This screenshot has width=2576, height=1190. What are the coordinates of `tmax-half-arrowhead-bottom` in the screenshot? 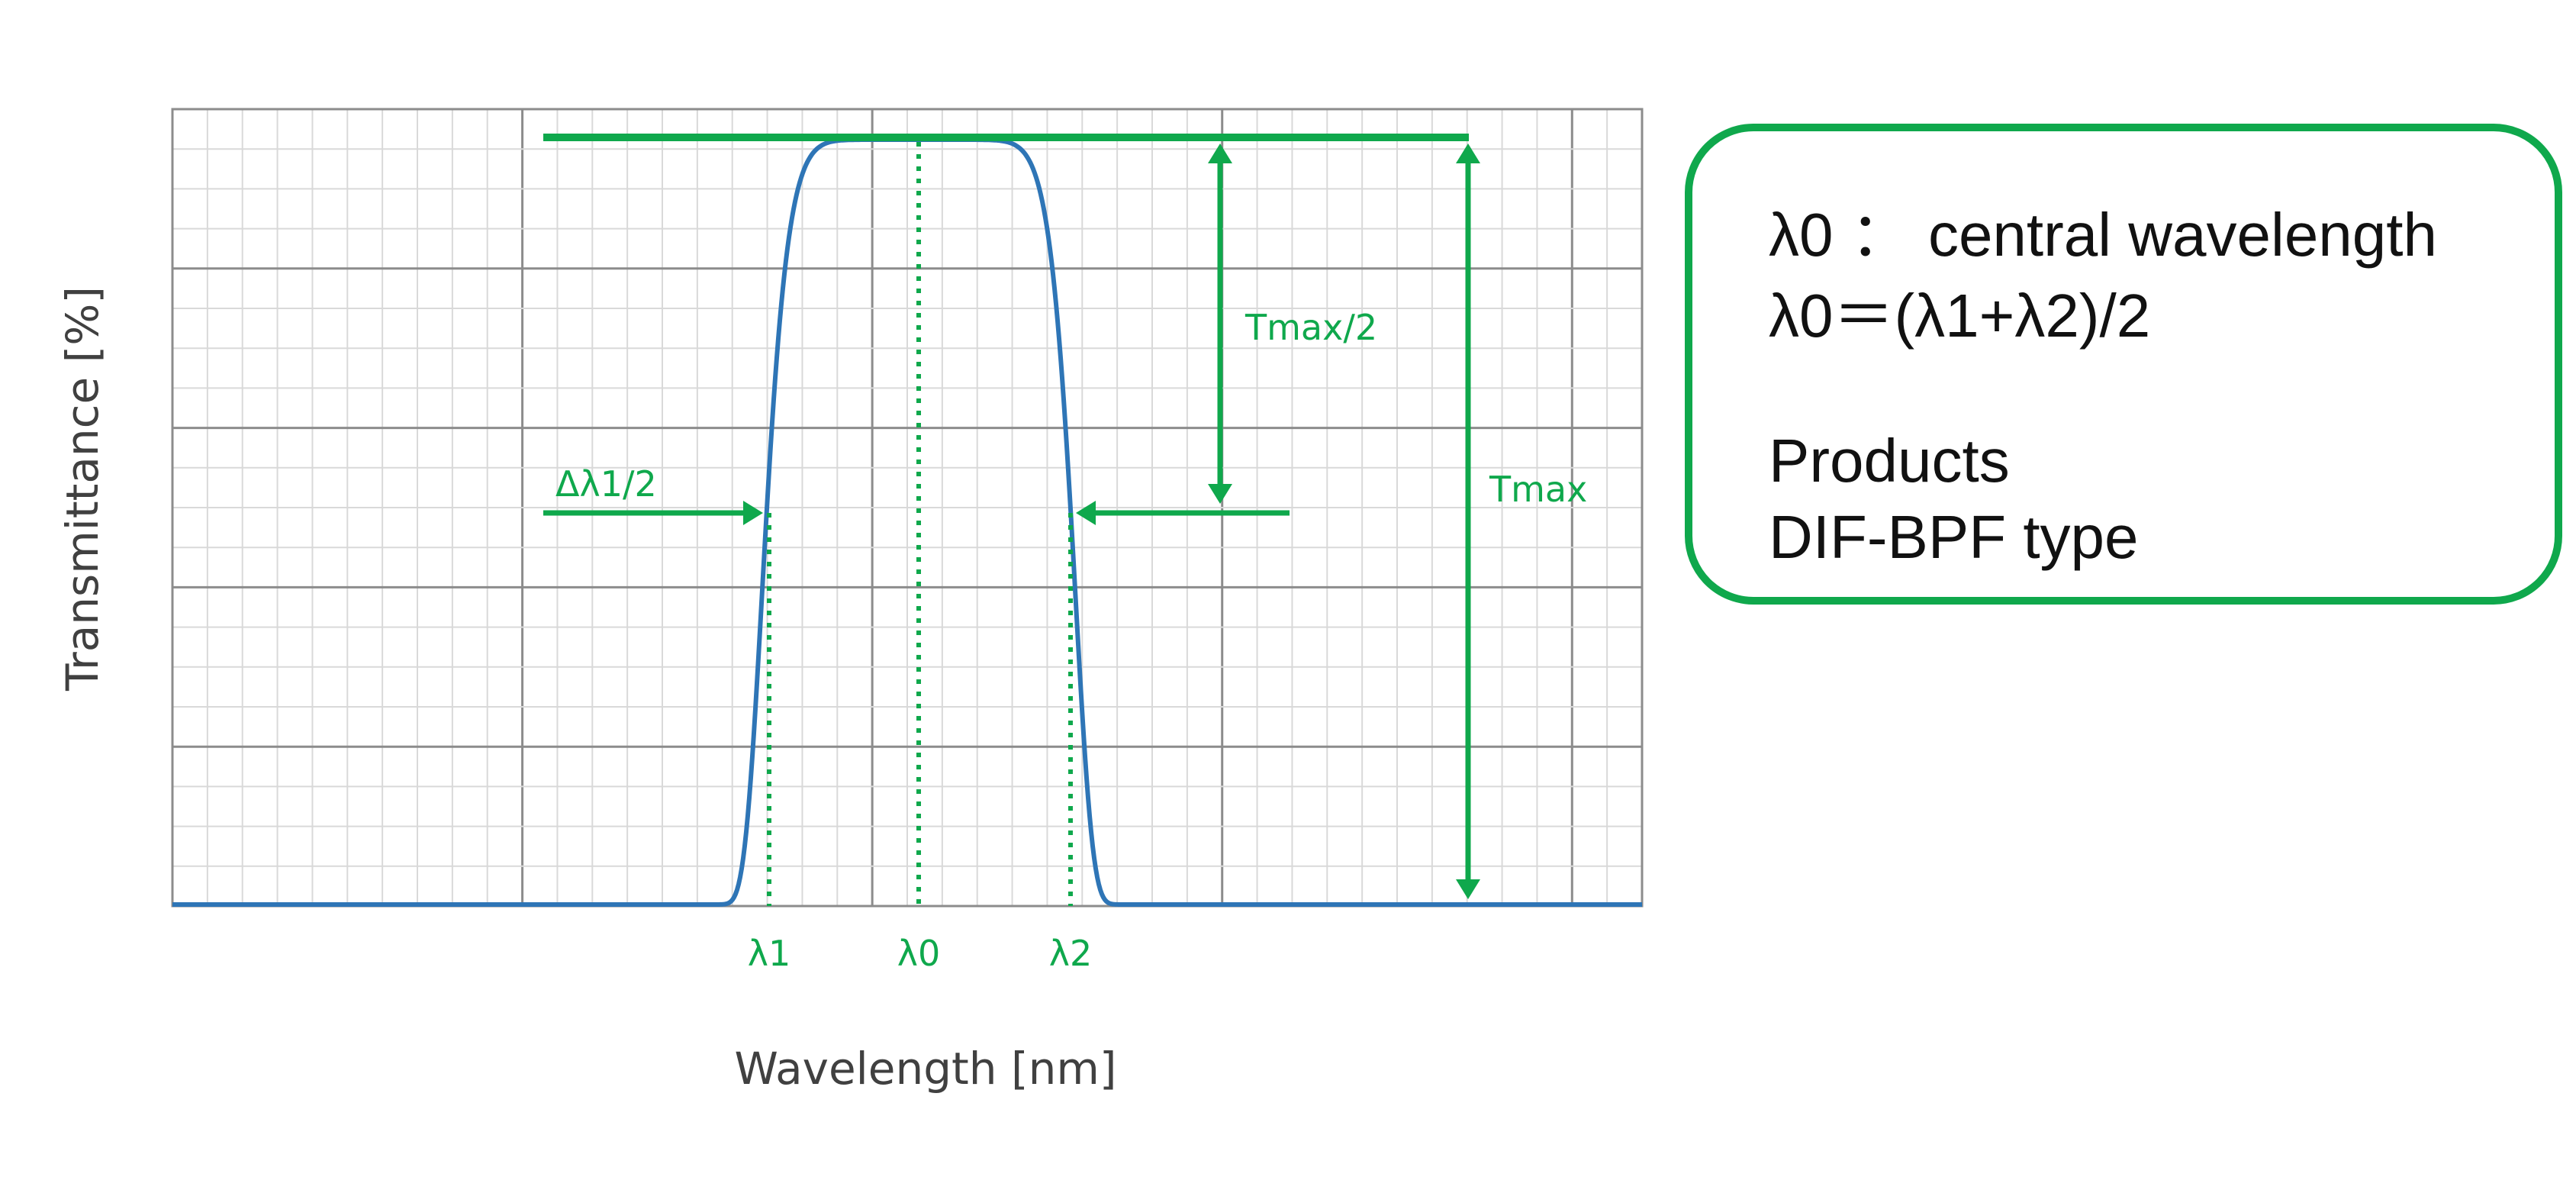 It's located at (1220, 494).